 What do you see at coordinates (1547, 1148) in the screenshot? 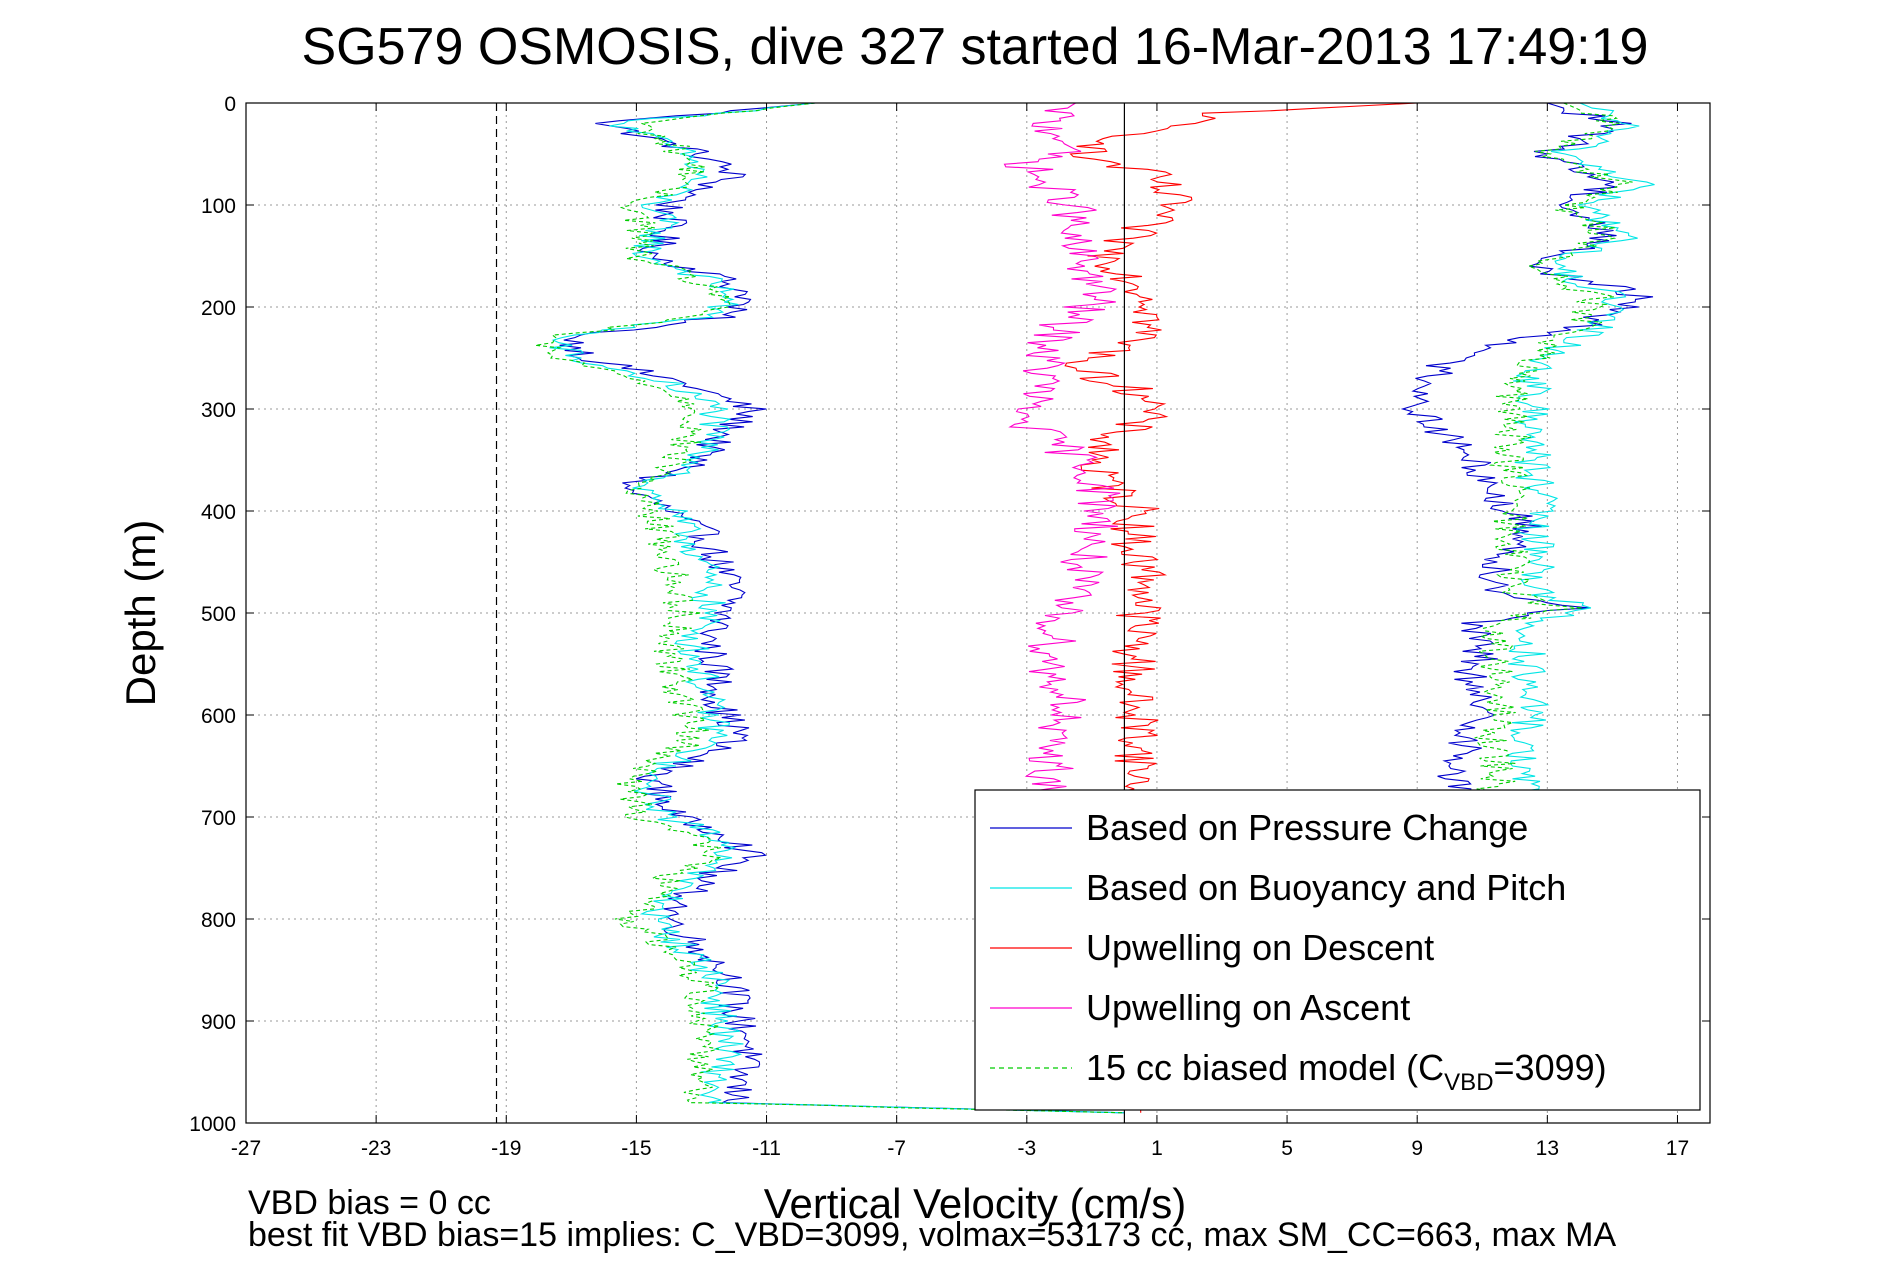
I see `x-tick-label: 13` at bounding box center [1547, 1148].